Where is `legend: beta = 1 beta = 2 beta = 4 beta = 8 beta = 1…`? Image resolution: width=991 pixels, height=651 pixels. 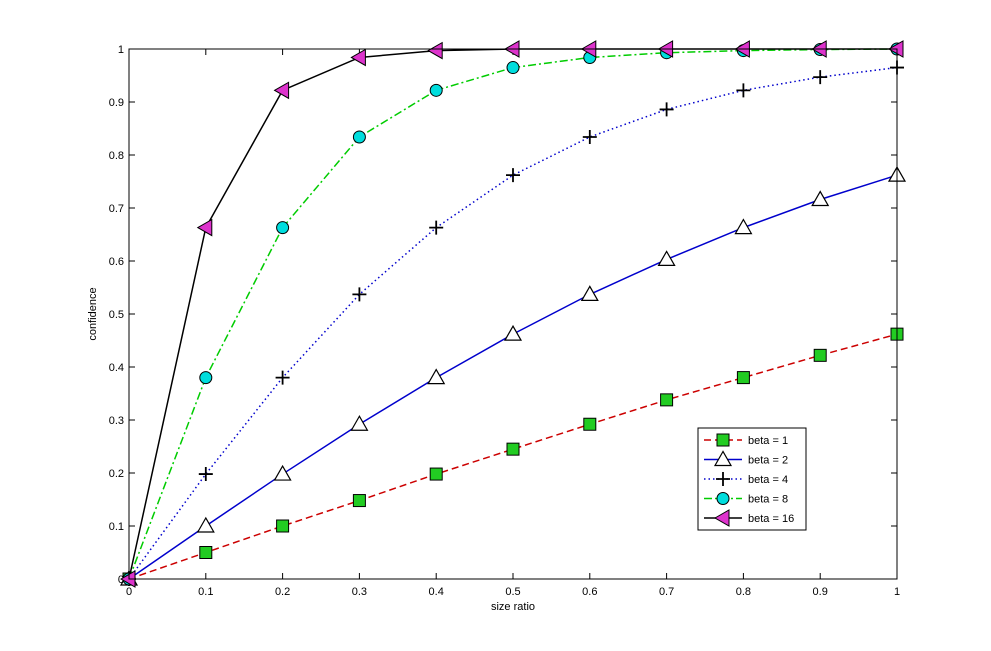
legend: beta = 1 beta = 2 beta = 4 beta = 8 beta = 1… is located at coordinates (752, 479).